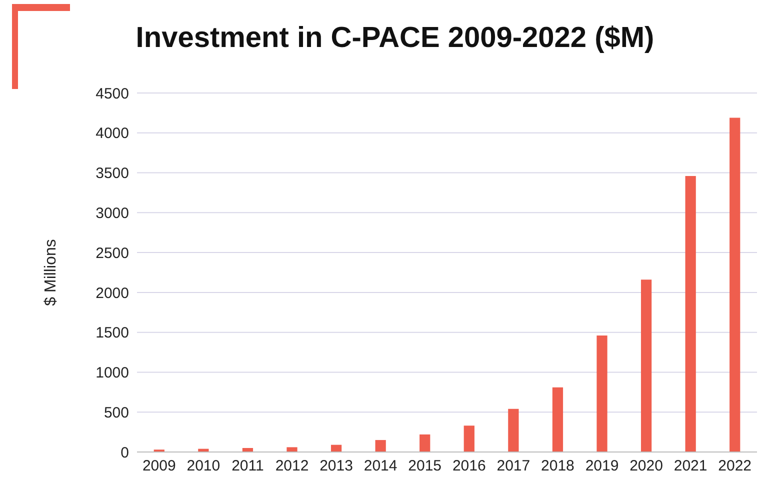 The height and width of the screenshot is (487, 764). What do you see at coordinates (513, 466) in the screenshot?
I see `x-tick-label: 2017` at bounding box center [513, 466].